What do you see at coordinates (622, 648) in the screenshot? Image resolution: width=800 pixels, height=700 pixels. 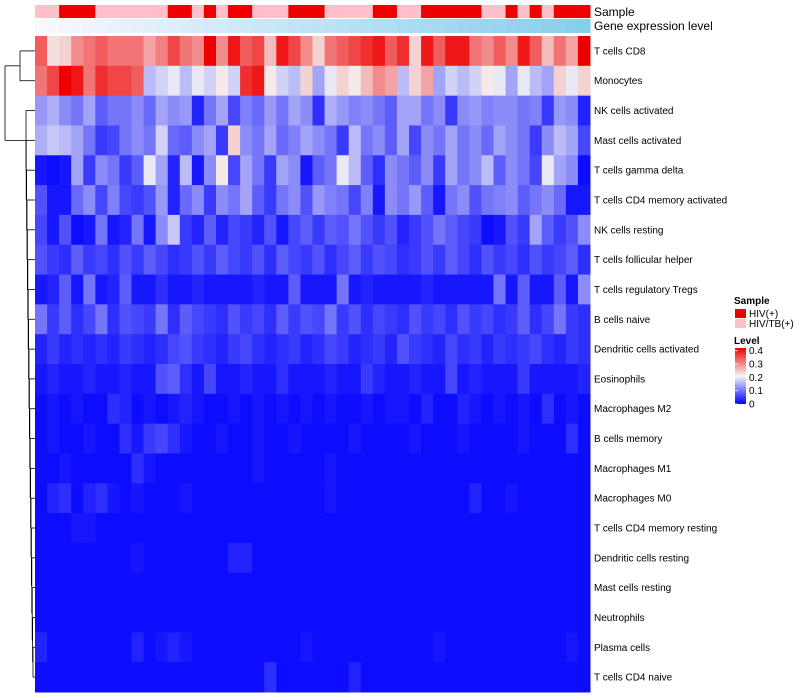 I see `row-label: Plasma cells` at bounding box center [622, 648].